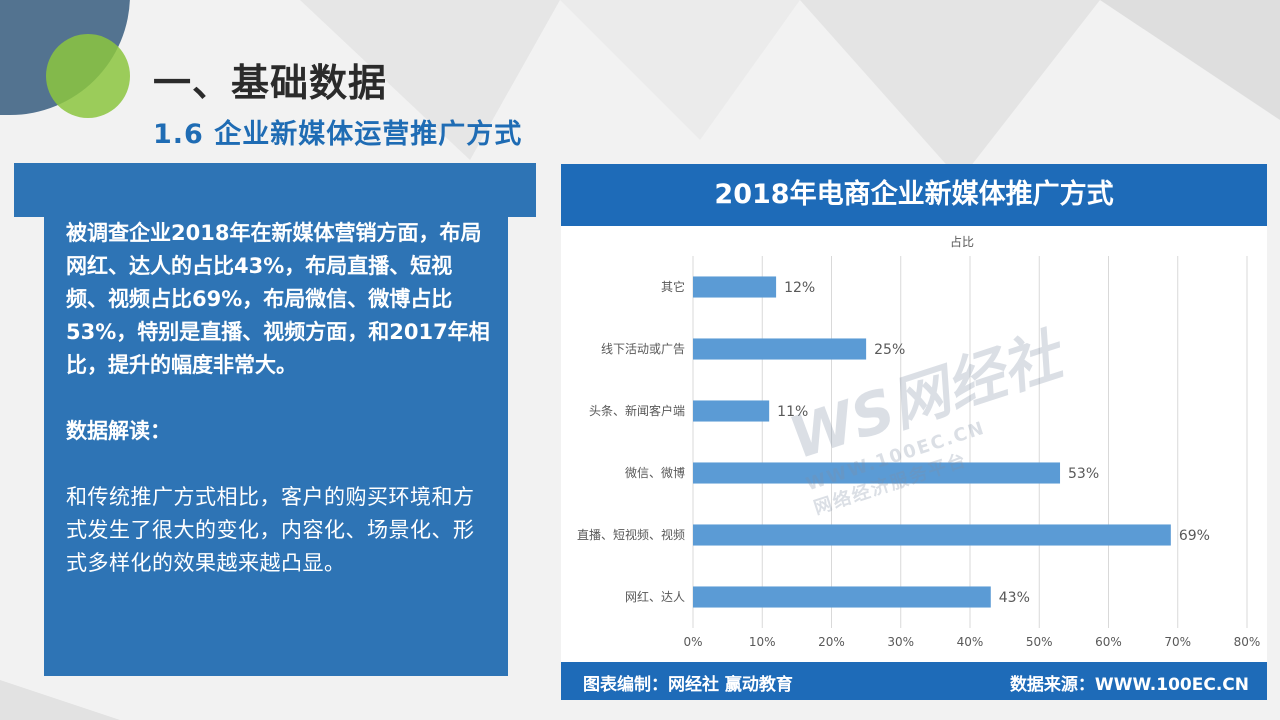 The image size is (1280, 720). What do you see at coordinates (1247, 642) in the screenshot?
I see `x-tick-label: 80%` at bounding box center [1247, 642].